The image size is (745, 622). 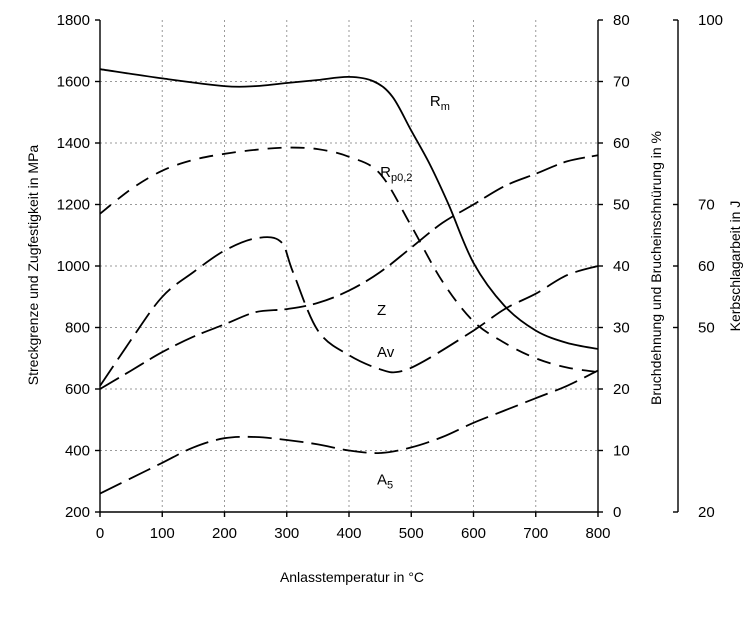 I want to click on y-right2-tick-label: 50, so click(x=706, y=328).